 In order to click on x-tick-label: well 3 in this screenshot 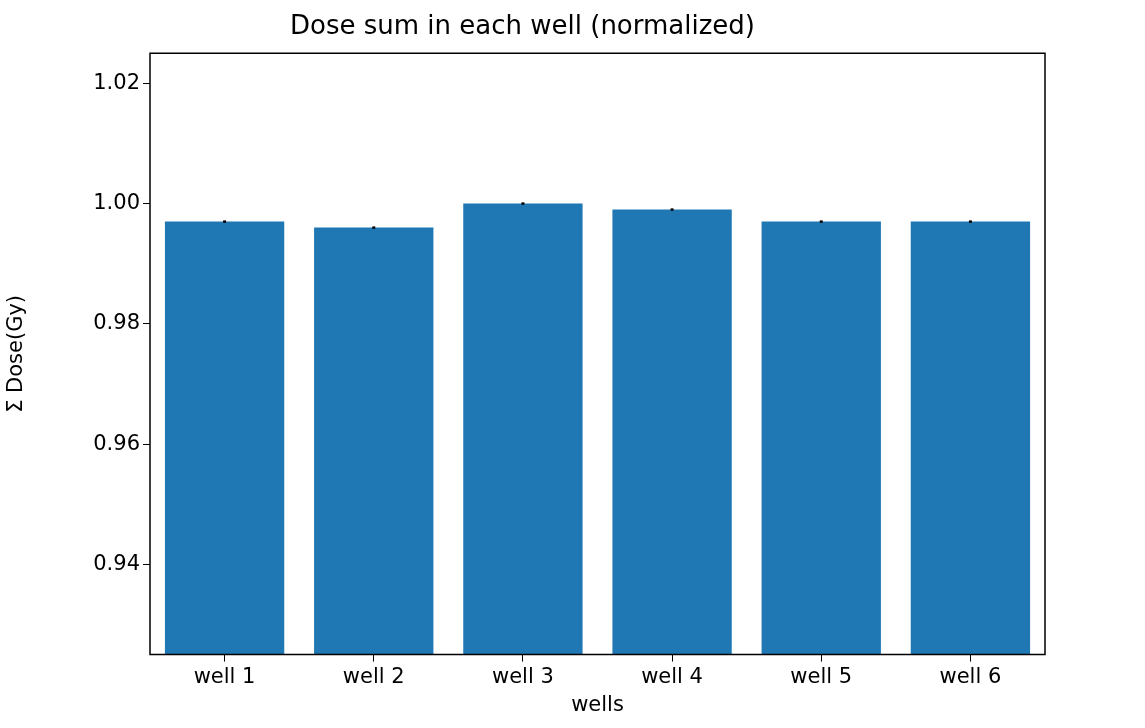, I will do `click(523, 675)`.